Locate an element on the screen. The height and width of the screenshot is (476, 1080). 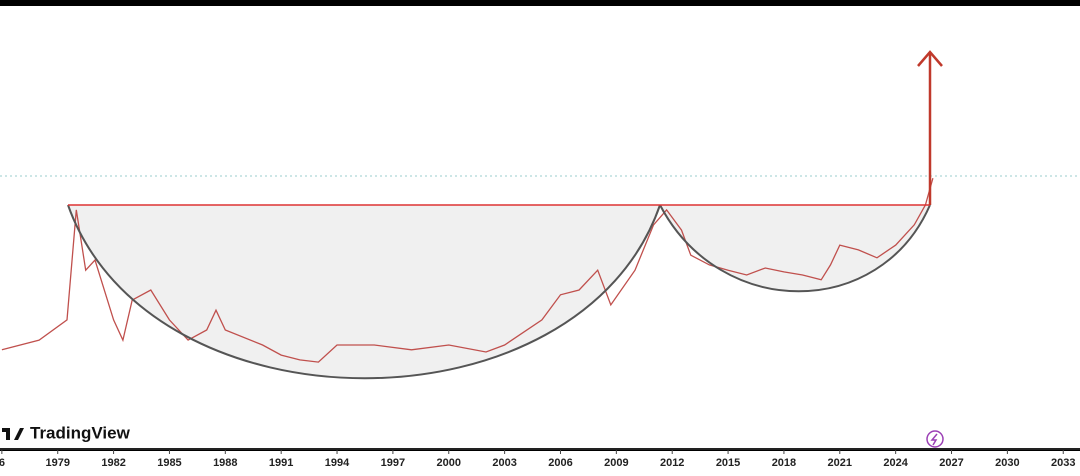
x-tick-label: 6 is located at coordinates (2, 463).